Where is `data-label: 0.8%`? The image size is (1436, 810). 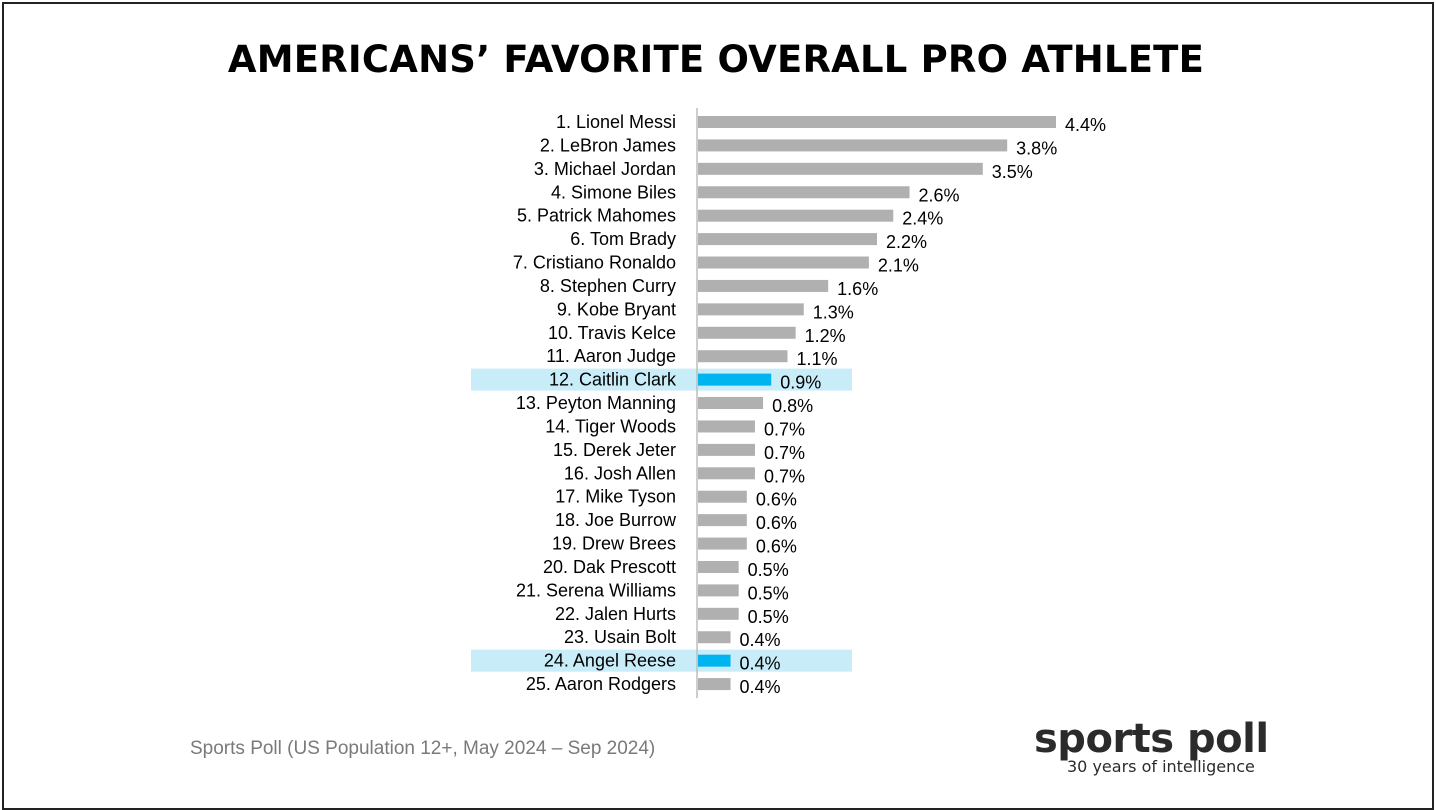
data-label: 0.8% is located at coordinates (792, 406).